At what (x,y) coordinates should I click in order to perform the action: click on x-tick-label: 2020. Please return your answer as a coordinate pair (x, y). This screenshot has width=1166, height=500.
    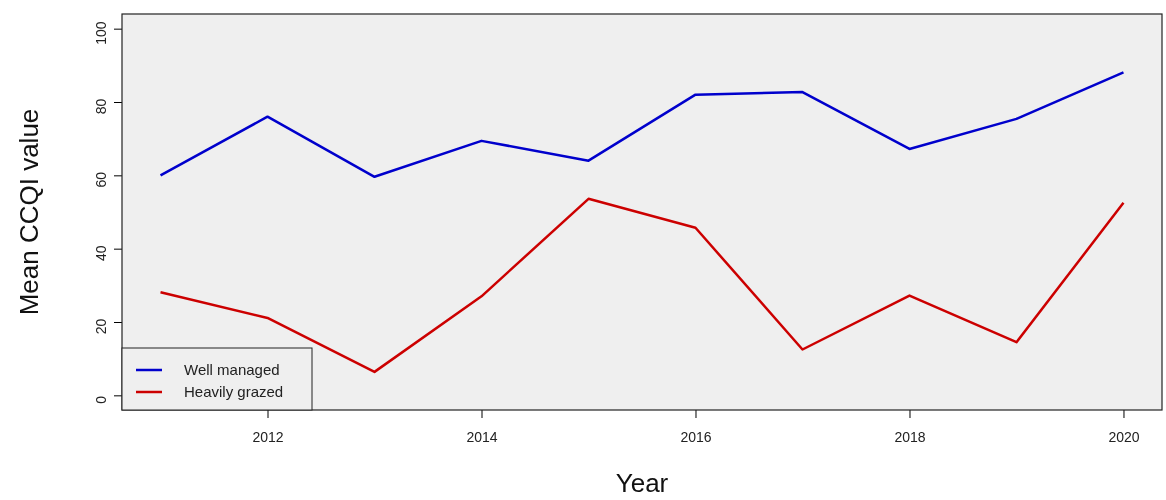
    Looking at the image, I should click on (1124, 436).